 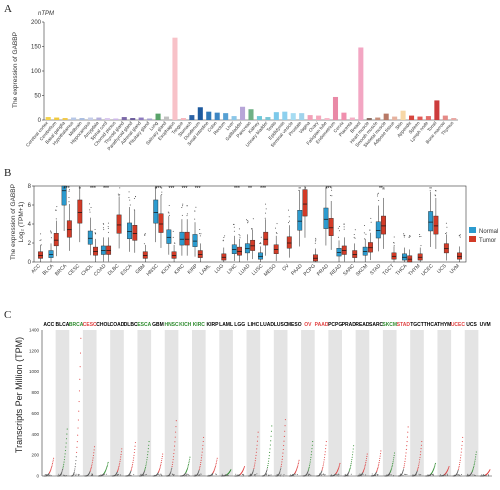 What do you see at coordinates (281, 325) in the screenshot?
I see `panel-c-category-label: LUSC` at bounding box center [281, 325].